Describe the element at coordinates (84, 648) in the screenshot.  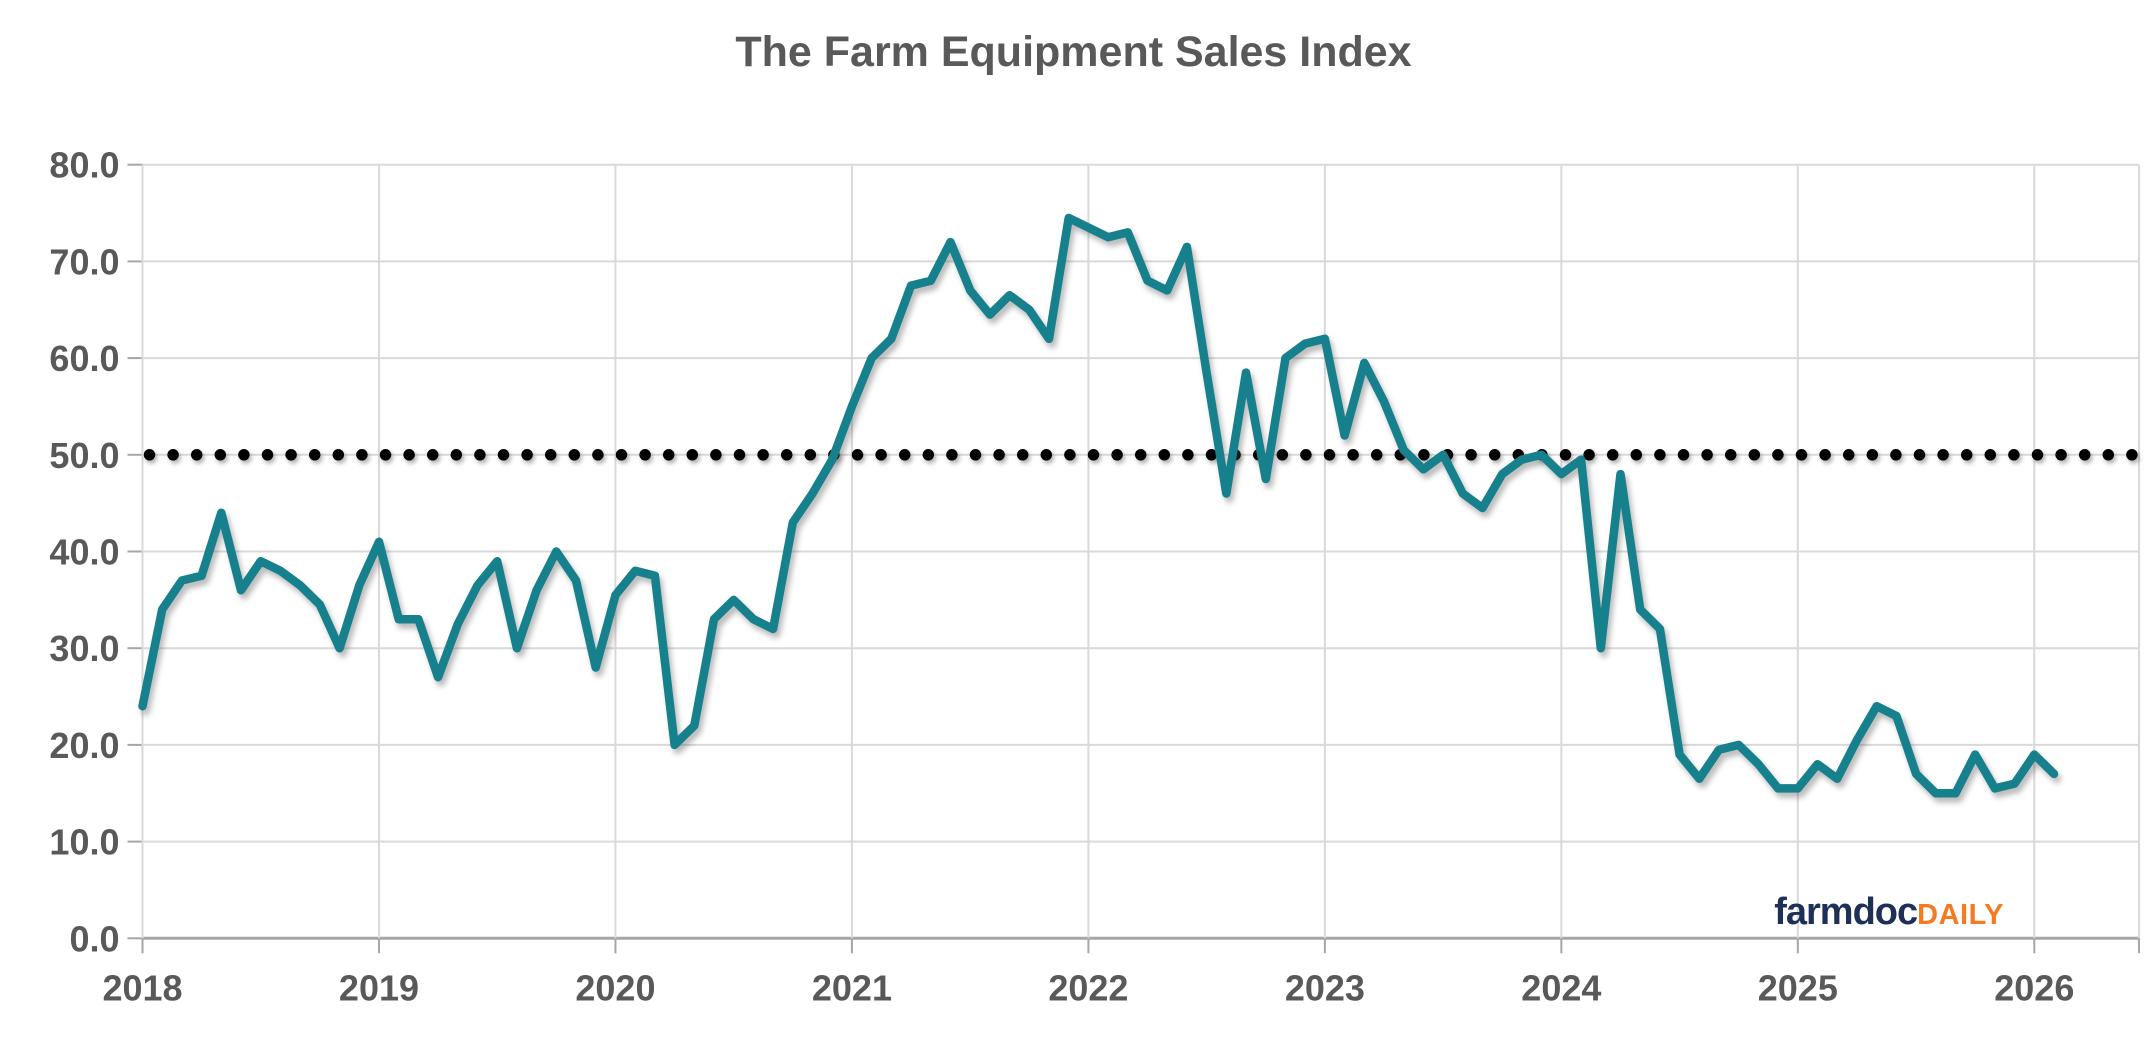
I see `y-tick-label: 30.0` at that location.